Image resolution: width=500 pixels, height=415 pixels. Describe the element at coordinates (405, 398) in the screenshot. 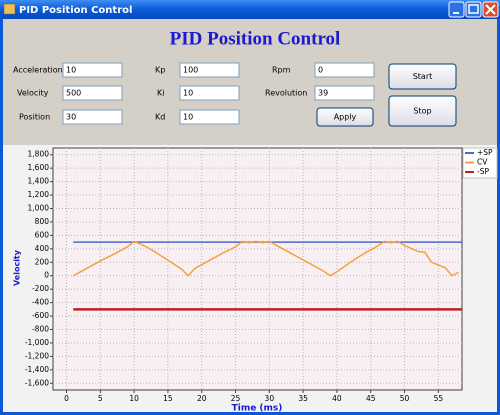

I see `x-tick-label: 50` at that location.